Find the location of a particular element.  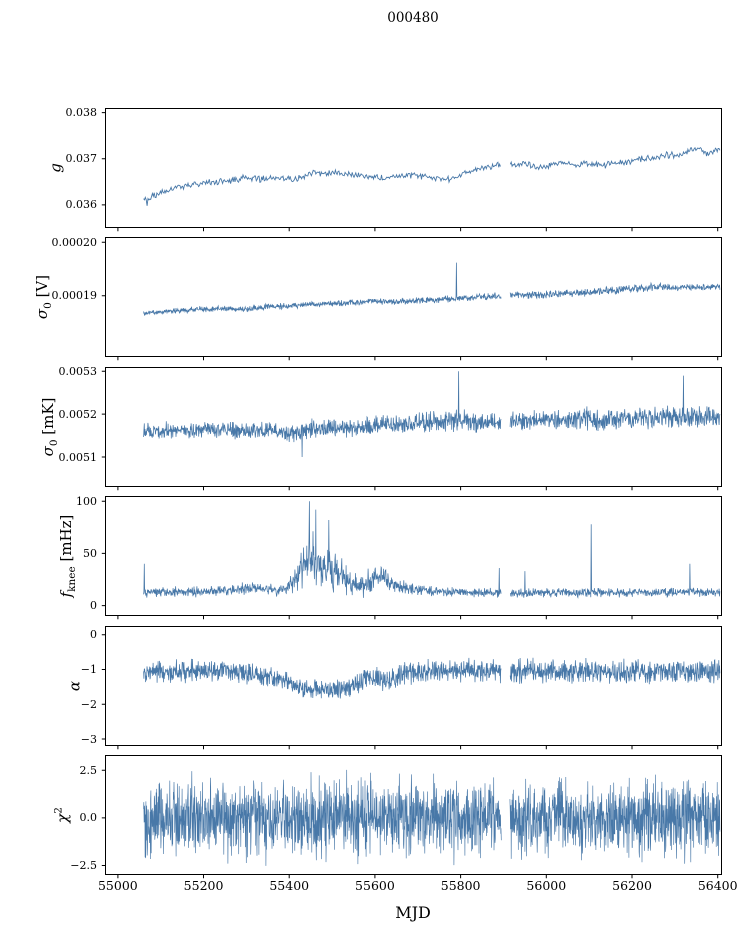

series-line-alpha is located at coordinates (432, 678).